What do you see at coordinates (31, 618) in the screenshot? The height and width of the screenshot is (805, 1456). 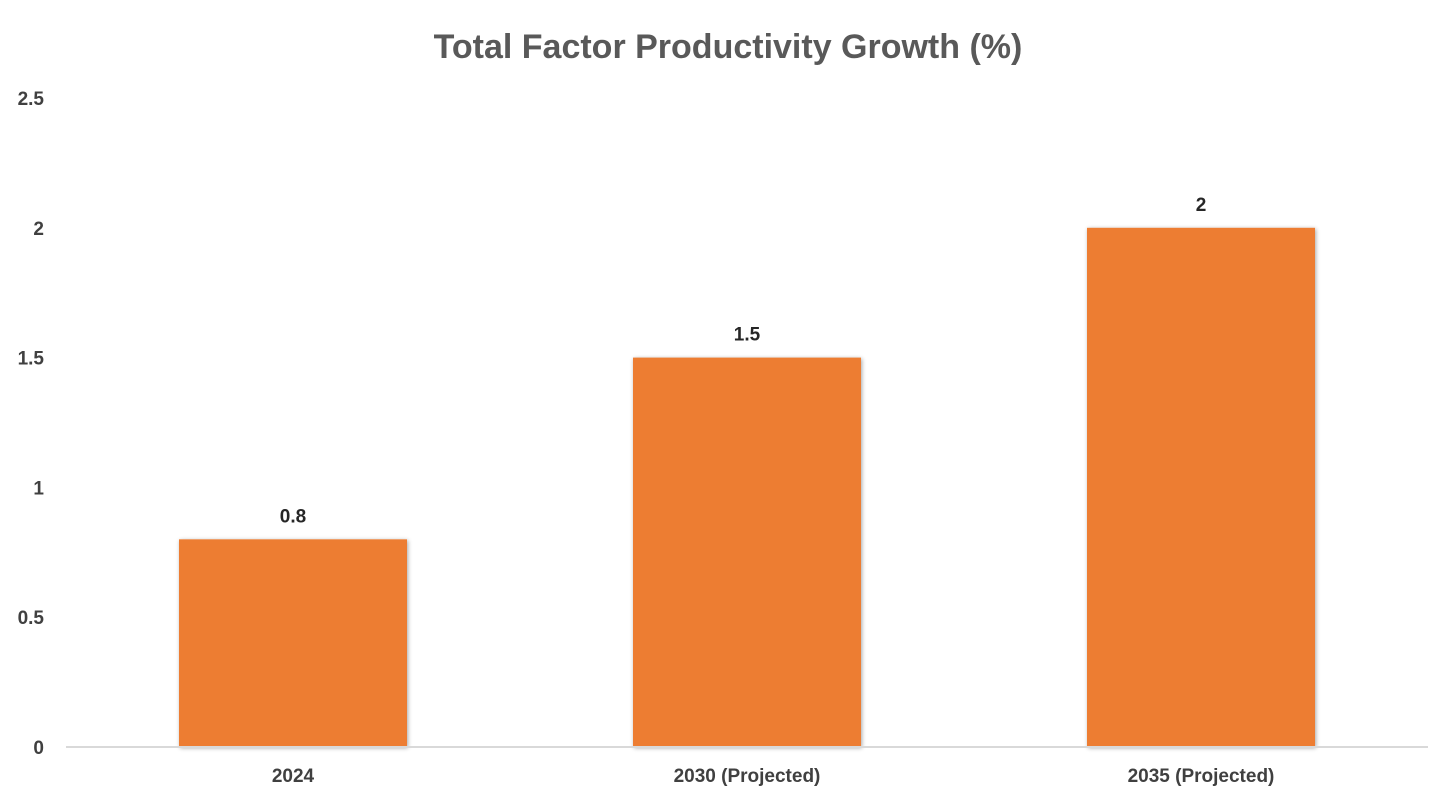 I see `y-tick-label: 0.5` at bounding box center [31, 618].